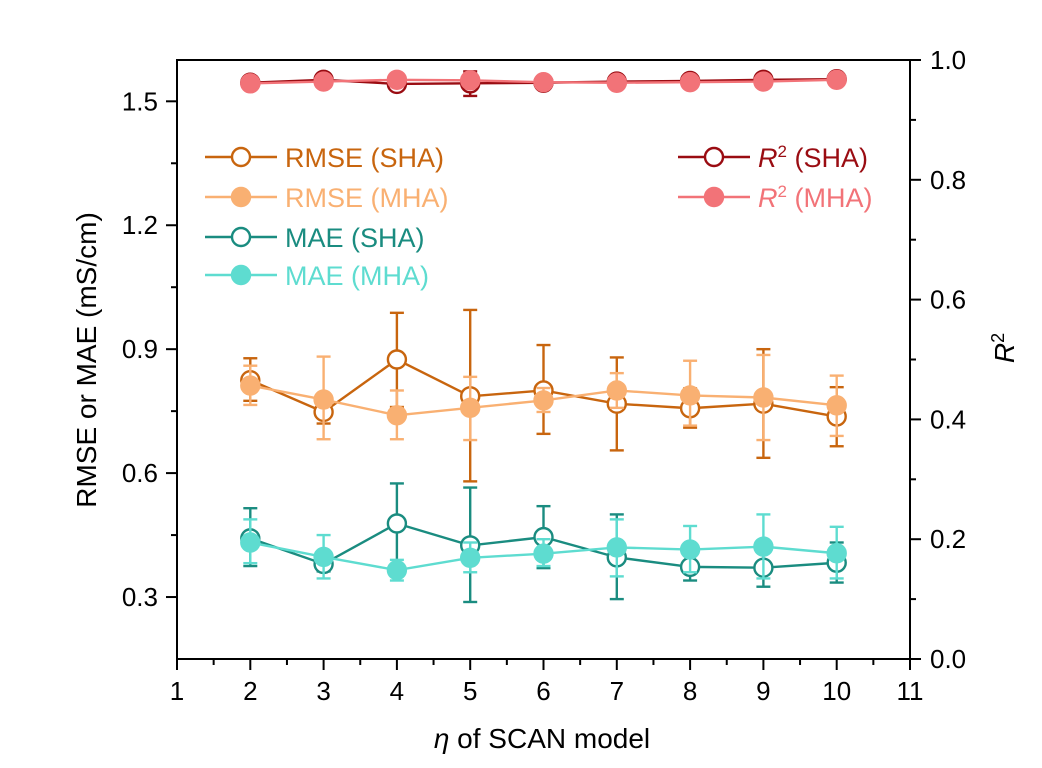  I want to click on x-tick-label: 3, so click(323, 691).